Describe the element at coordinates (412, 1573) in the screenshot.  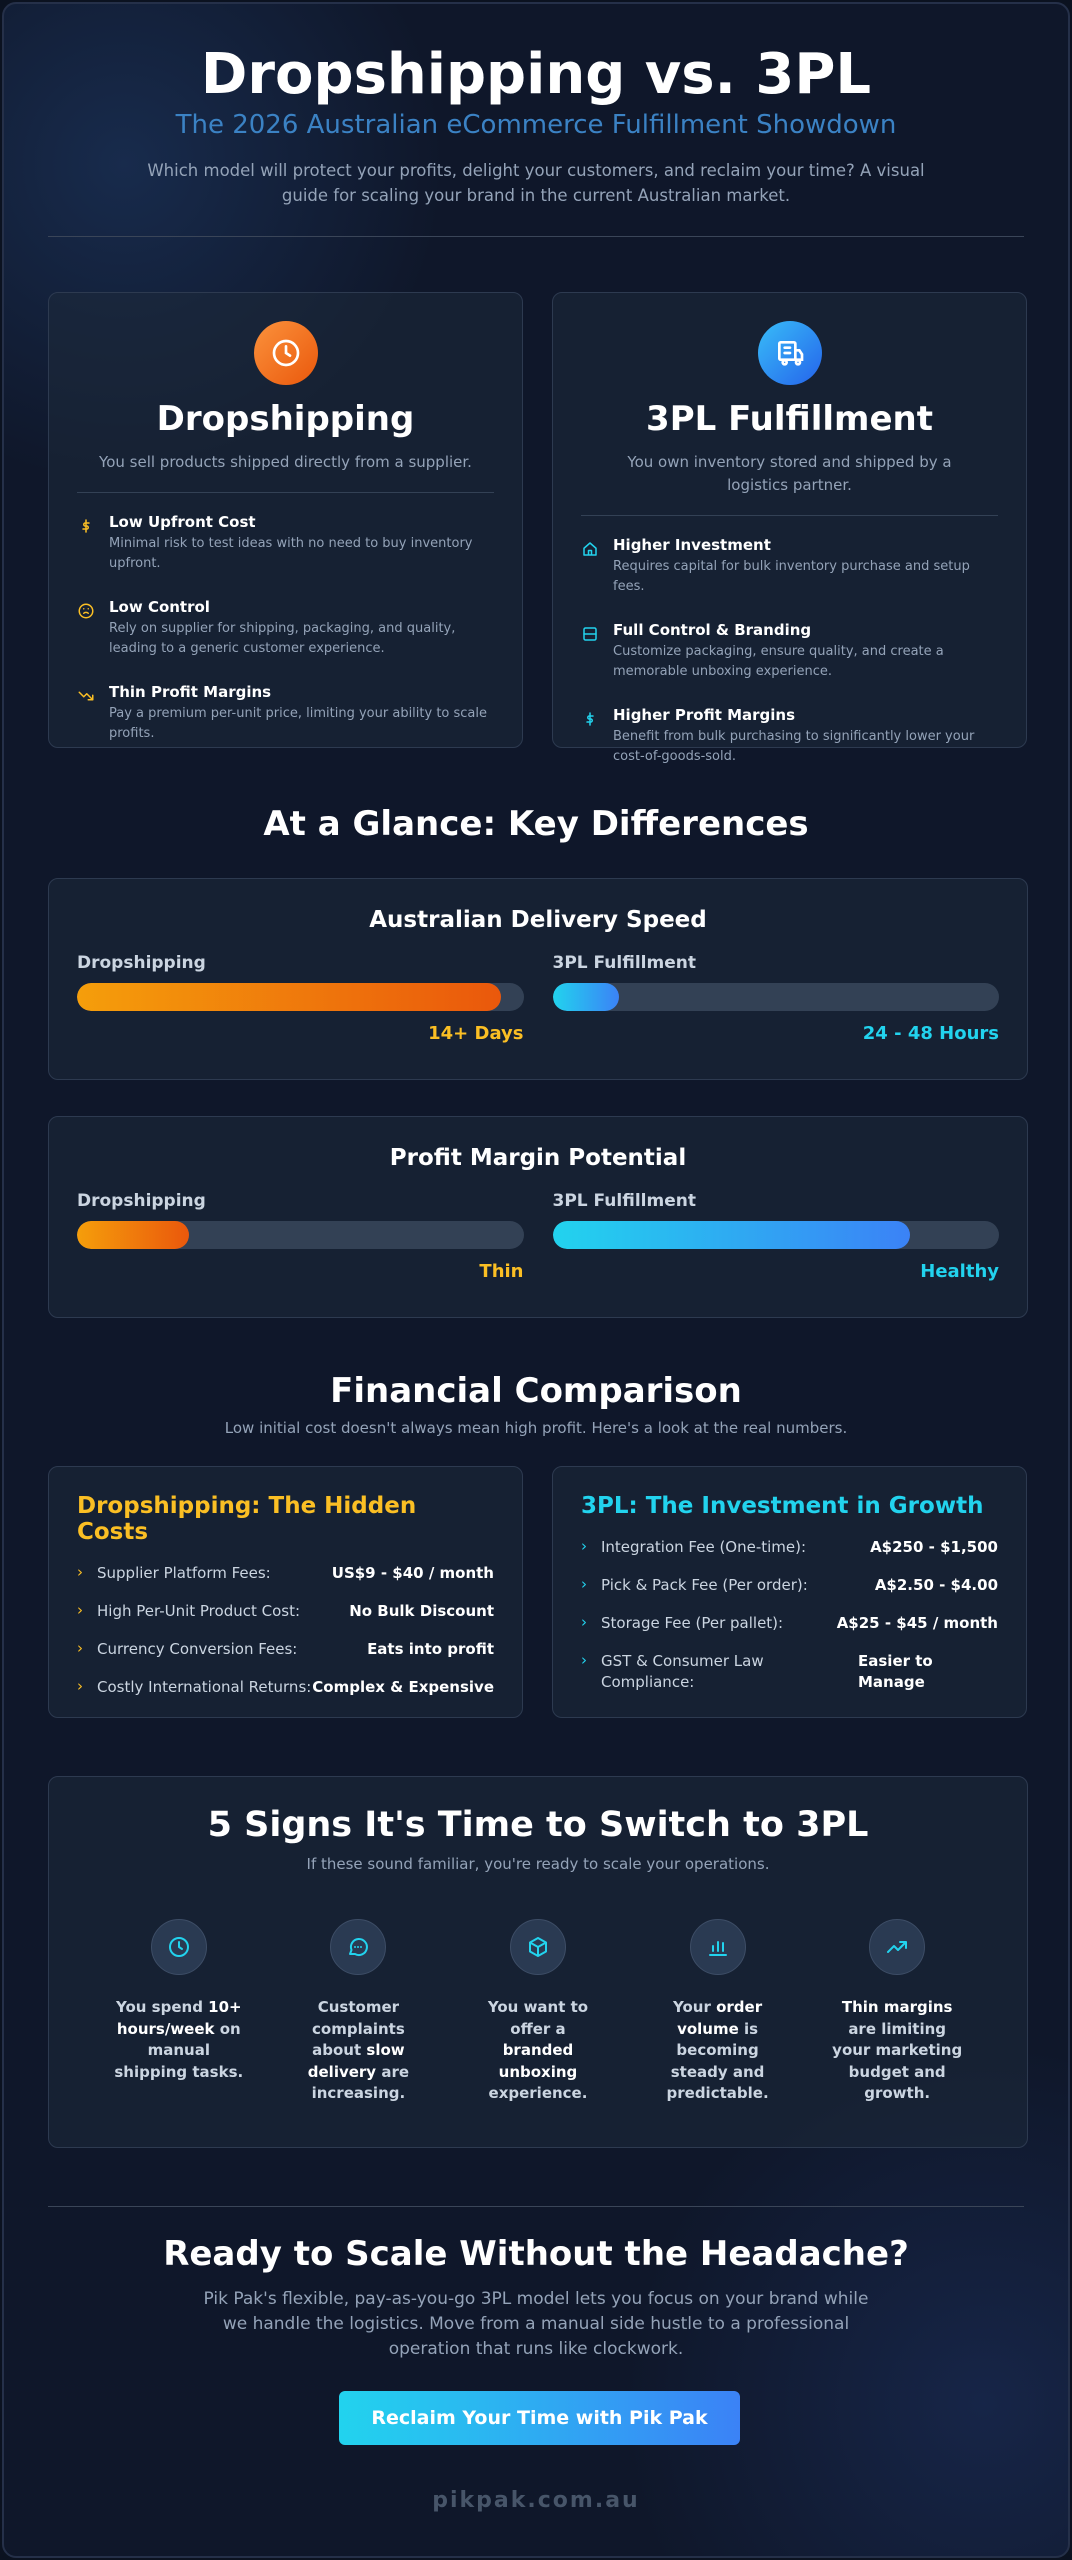
I see `cost-value: US$9 - $40 / month` at that location.